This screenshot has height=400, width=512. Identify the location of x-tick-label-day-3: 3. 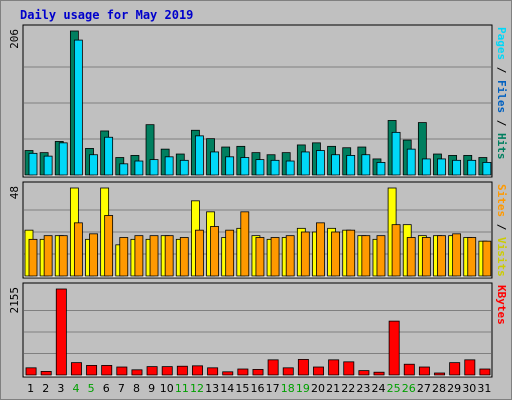
(60, 388).